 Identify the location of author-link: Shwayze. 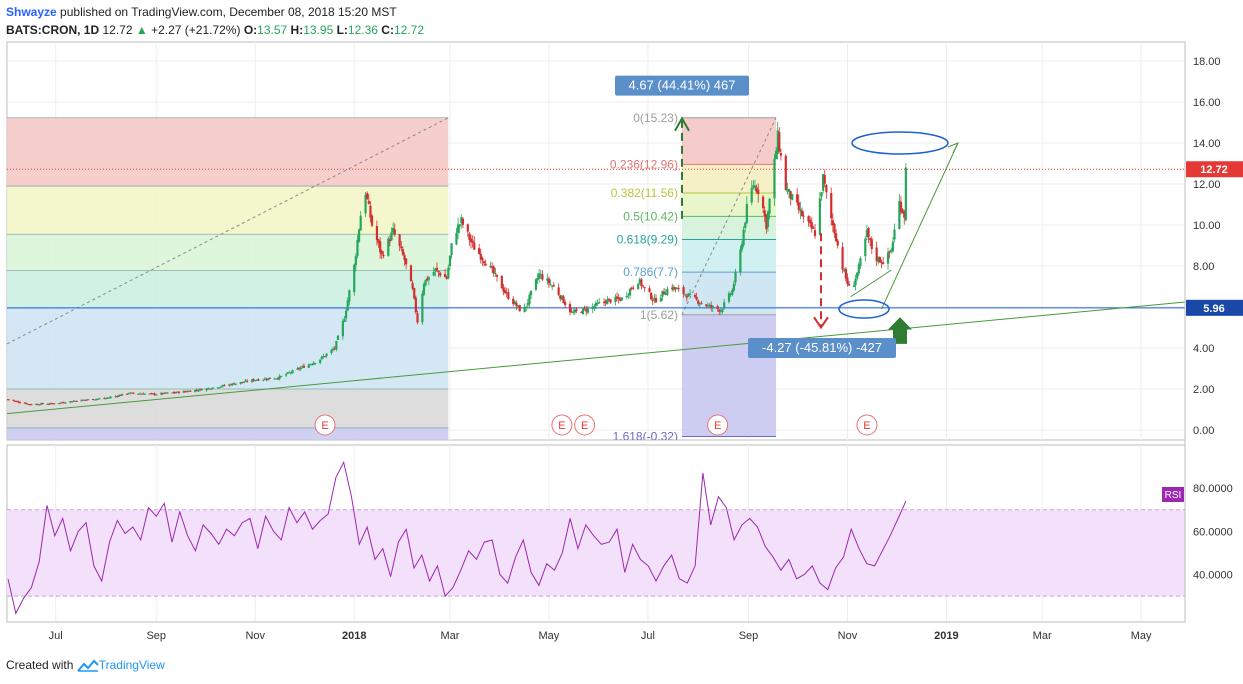
(31, 12).